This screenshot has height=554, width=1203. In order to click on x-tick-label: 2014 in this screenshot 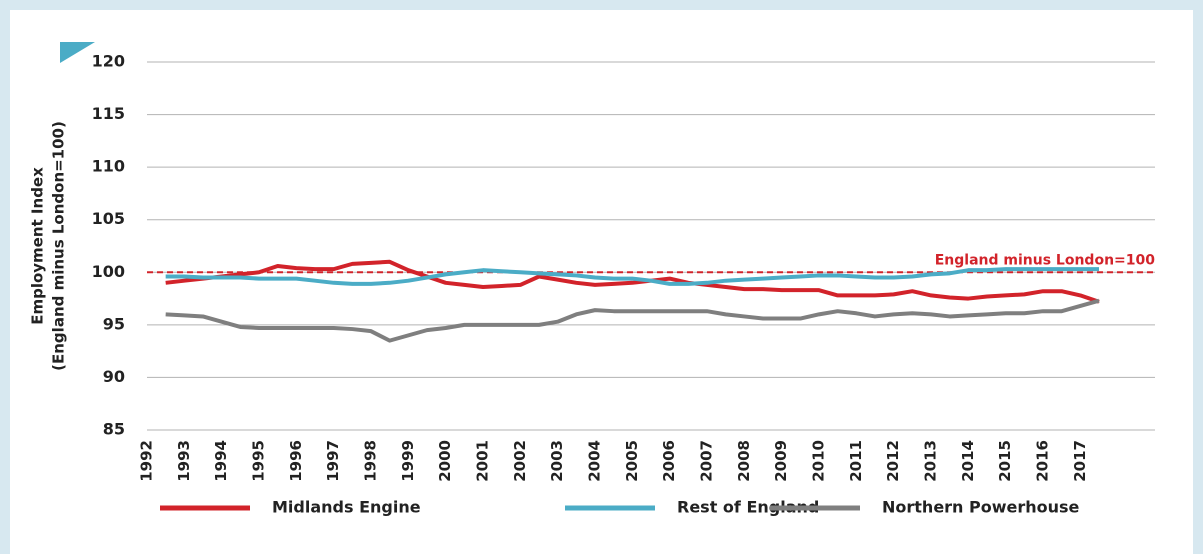, I will do `click(968, 461)`.